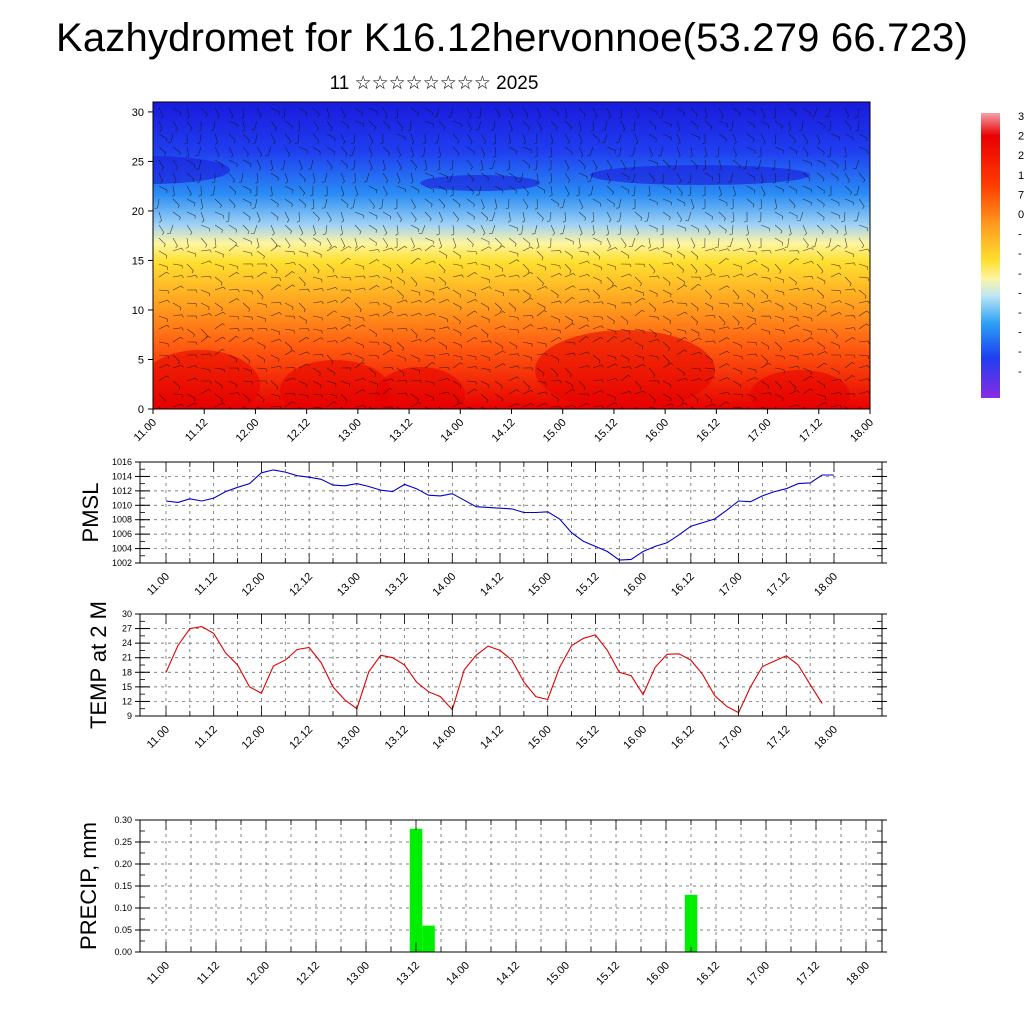  Describe the element at coordinates (88, 886) in the screenshot. I see `precip-y-axis-title: PRECIP, mm` at that location.